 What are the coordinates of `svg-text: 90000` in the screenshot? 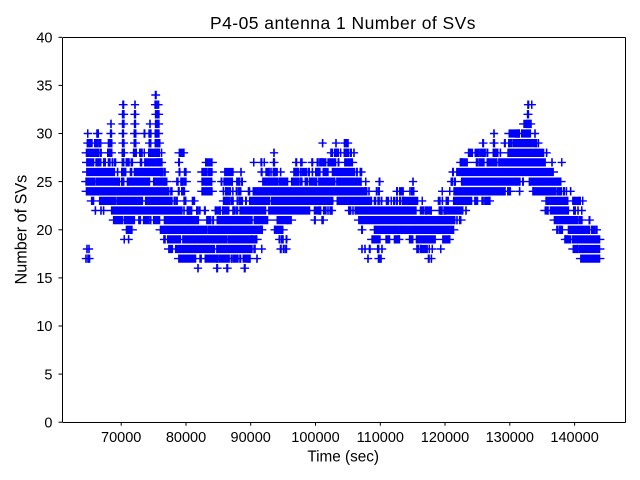 It's located at (251, 438).